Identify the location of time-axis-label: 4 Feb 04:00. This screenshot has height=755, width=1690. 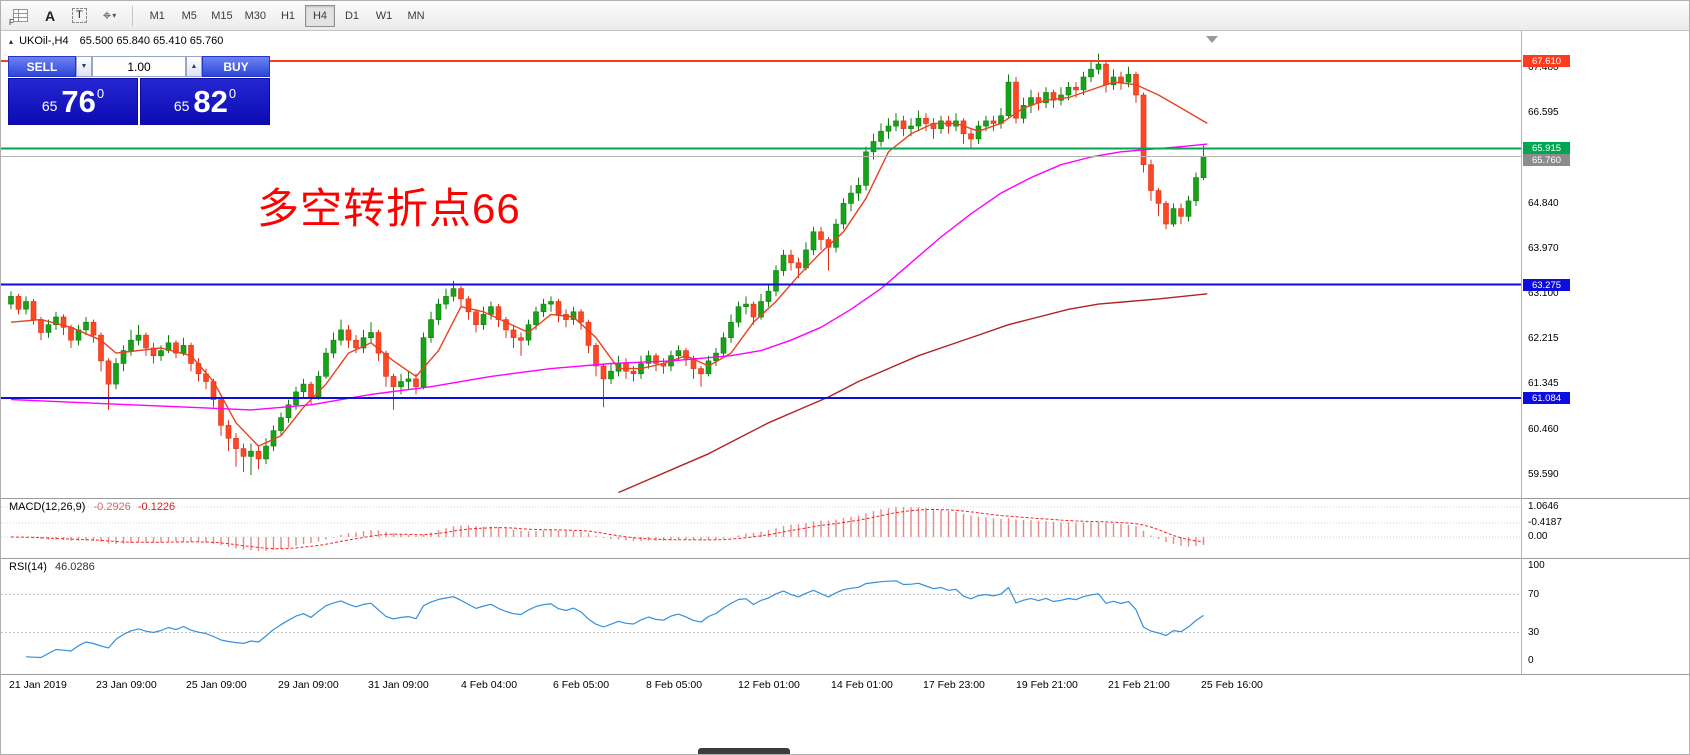
(489, 685).